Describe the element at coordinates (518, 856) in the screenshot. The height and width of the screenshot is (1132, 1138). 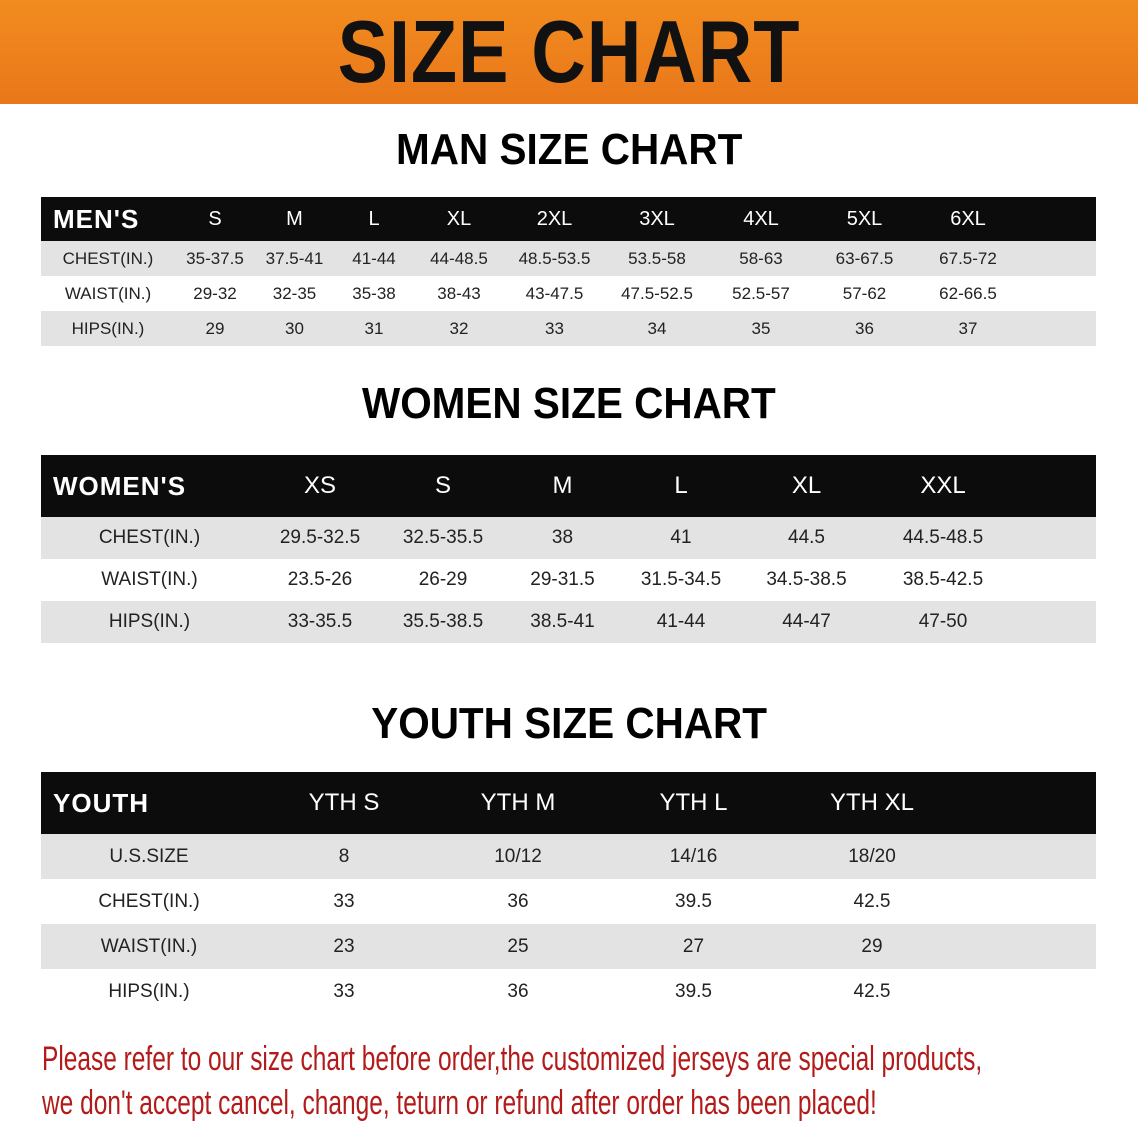
I see `measurement-value: 10/12` at that location.